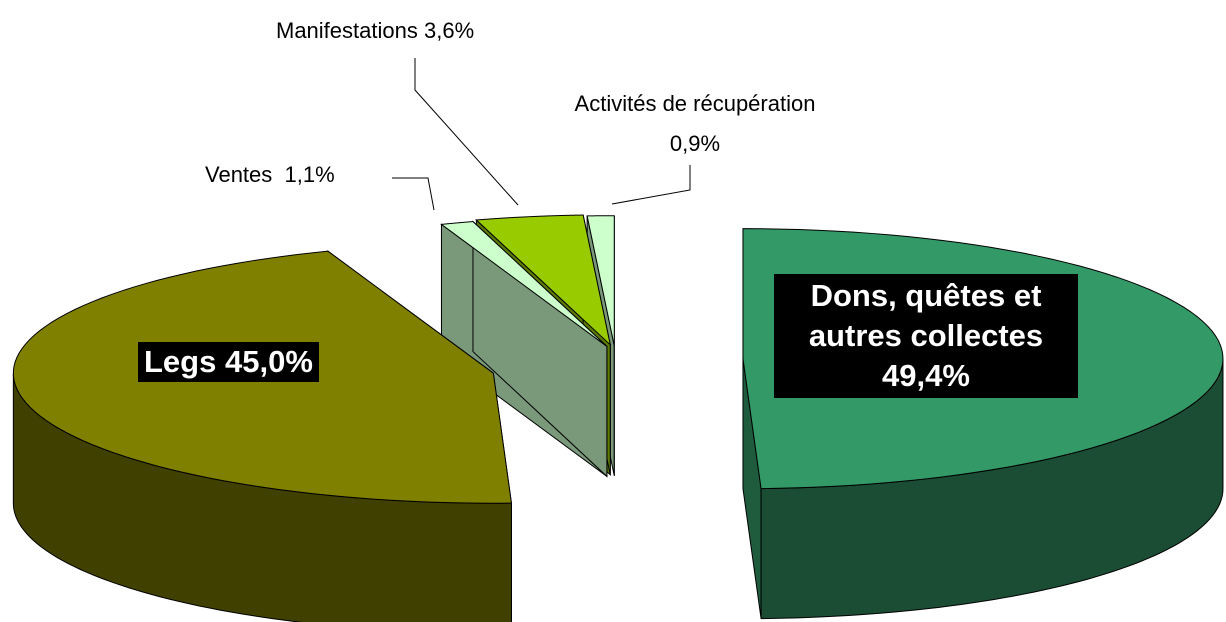 The image size is (1226, 622). Describe the element at coordinates (347, 30) in the screenshot. I see `category-label: Manifestations` at that location.